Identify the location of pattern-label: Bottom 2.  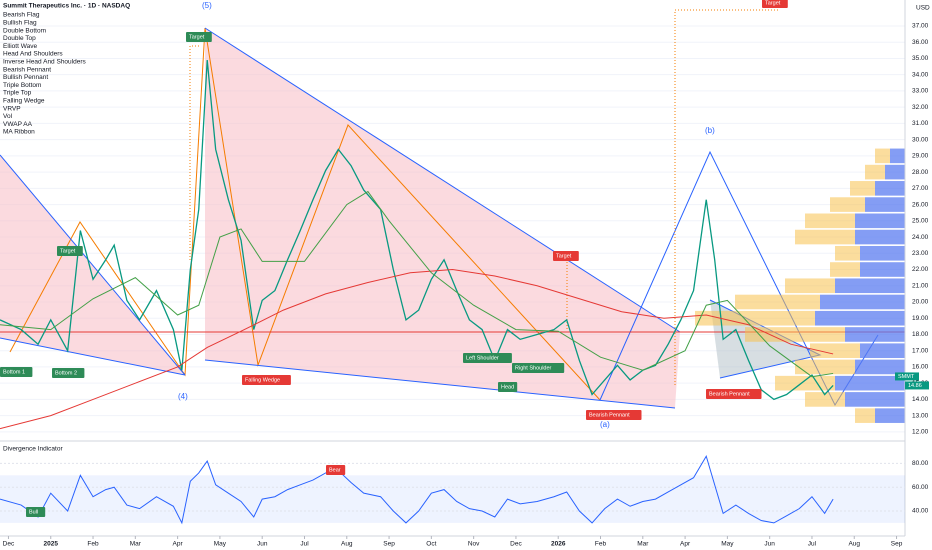
(66, 373).